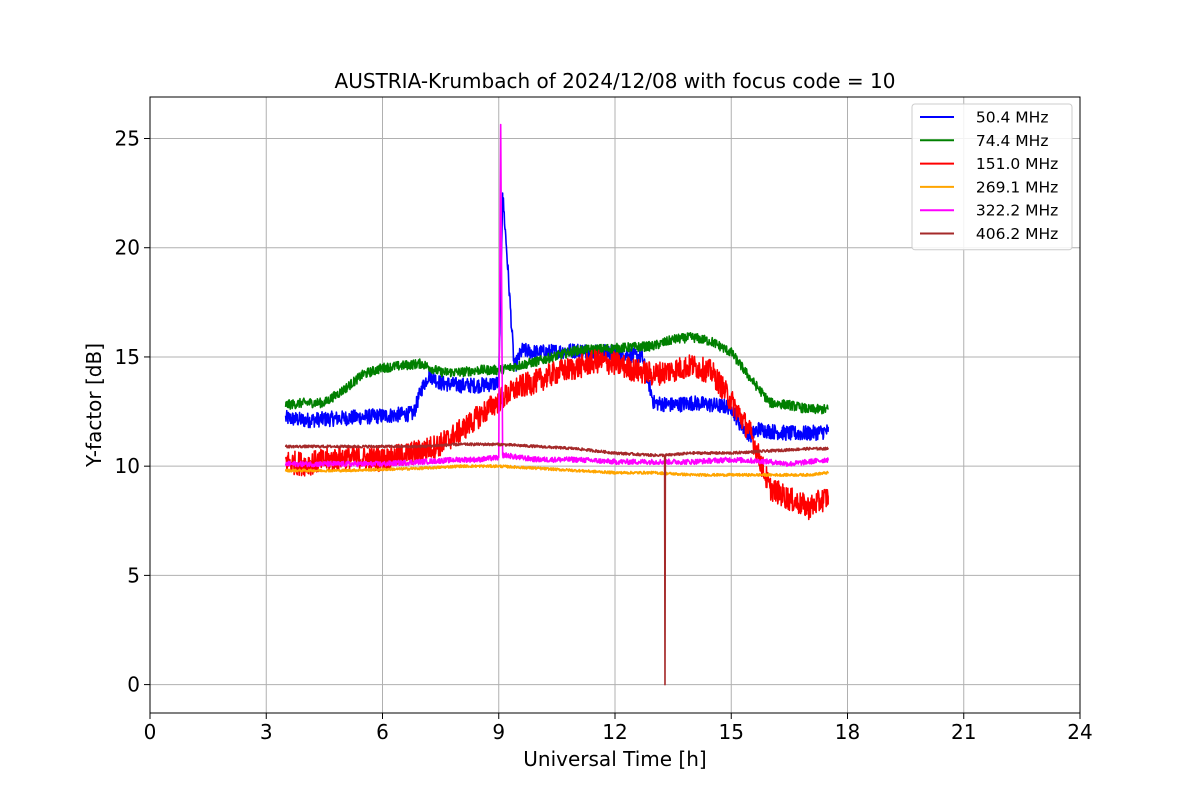  Describe the element at coordinates (1007, 118) in the screenshot. I see `legend-label: 50.4 MHz` at that location.